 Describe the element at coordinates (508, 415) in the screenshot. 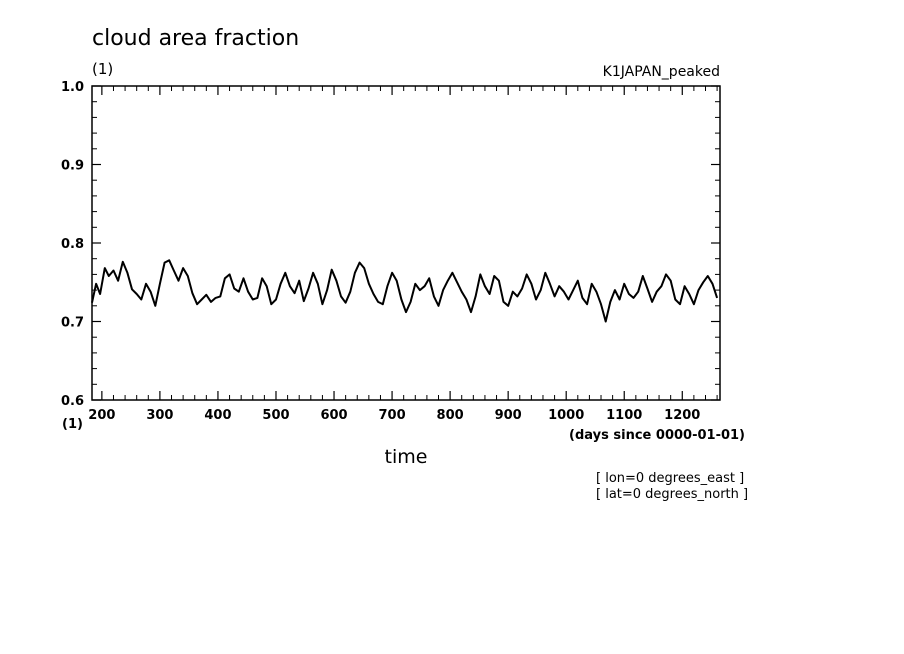

I see `x-tick-label: 900` at that location.